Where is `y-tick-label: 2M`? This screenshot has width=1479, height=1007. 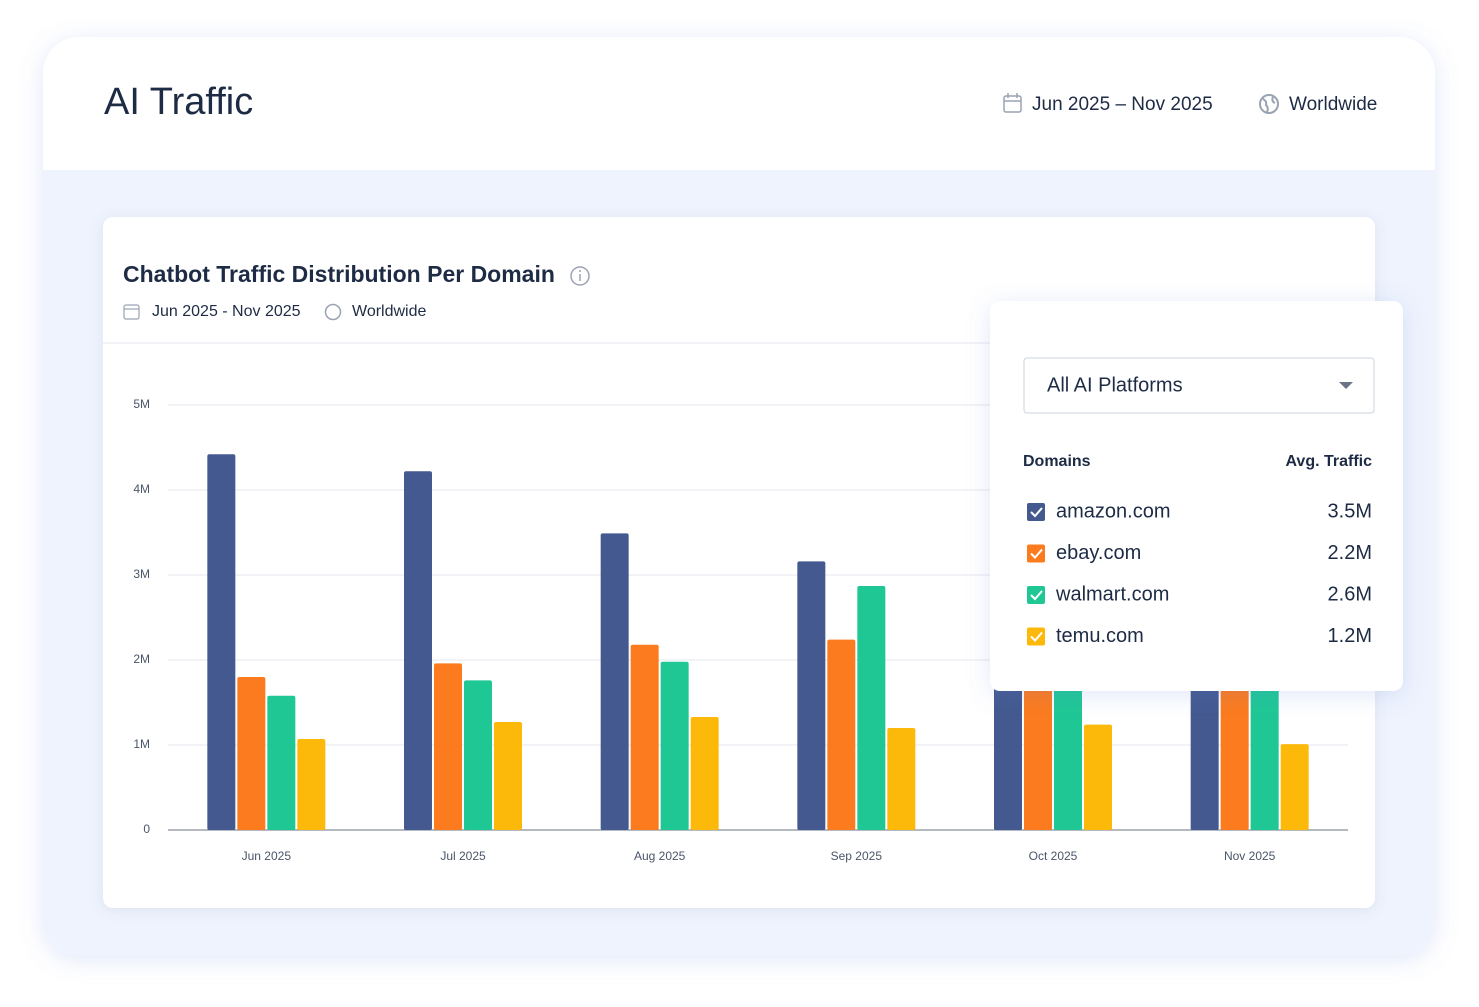 y-tick-label: 2M is located at coordinates (141, 659).